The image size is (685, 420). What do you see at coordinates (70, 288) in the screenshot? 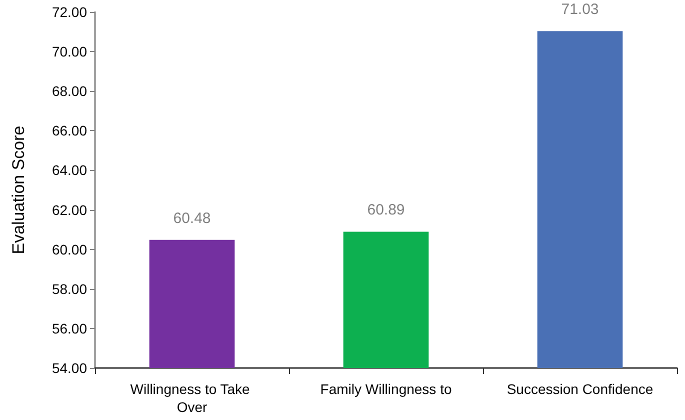
I see `y-tick-label: 58.00` at bounding box center [70, 288].